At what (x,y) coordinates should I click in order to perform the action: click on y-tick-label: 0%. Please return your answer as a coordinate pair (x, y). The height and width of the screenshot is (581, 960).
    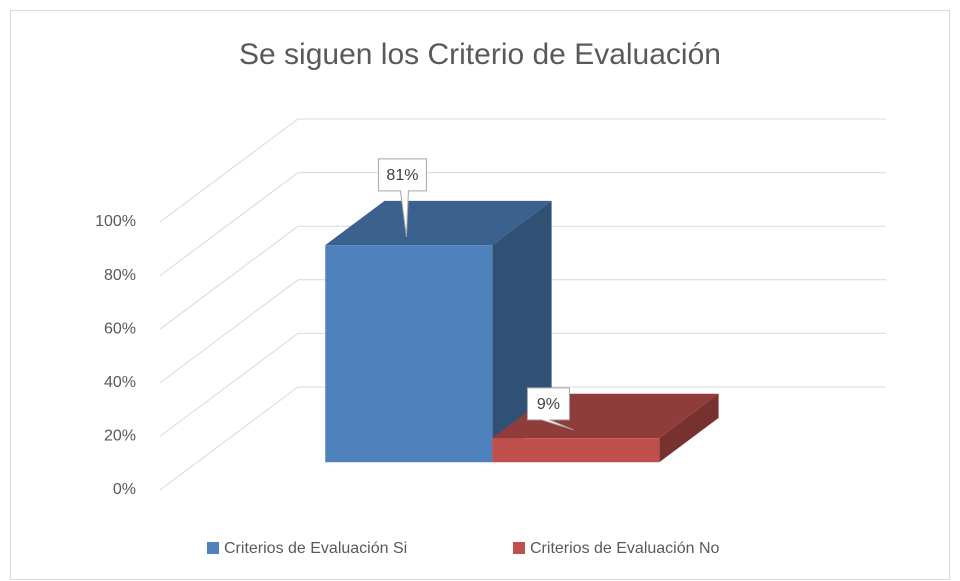
    Looking at the image, I should click on (124, 489).